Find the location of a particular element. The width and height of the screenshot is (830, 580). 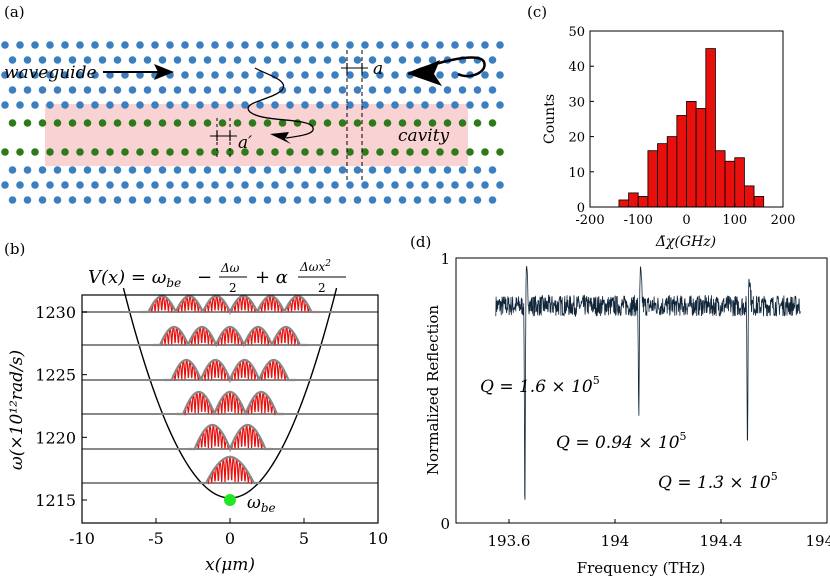

svg-text: Δω is located at coordinates (230, 268).